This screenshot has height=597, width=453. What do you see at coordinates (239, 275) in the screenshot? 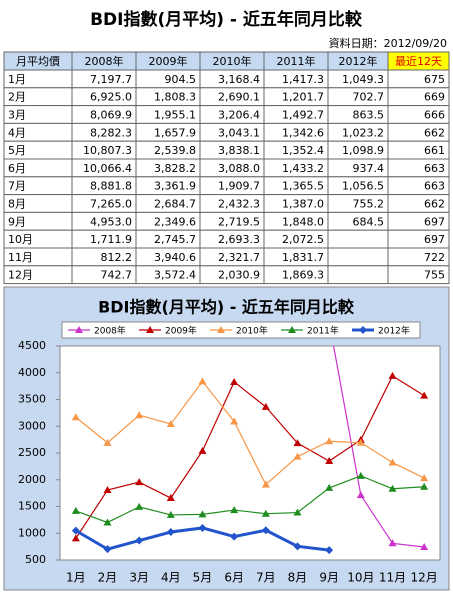
I see `cell-value: 2,030.9` at bounding box center [239, 275].